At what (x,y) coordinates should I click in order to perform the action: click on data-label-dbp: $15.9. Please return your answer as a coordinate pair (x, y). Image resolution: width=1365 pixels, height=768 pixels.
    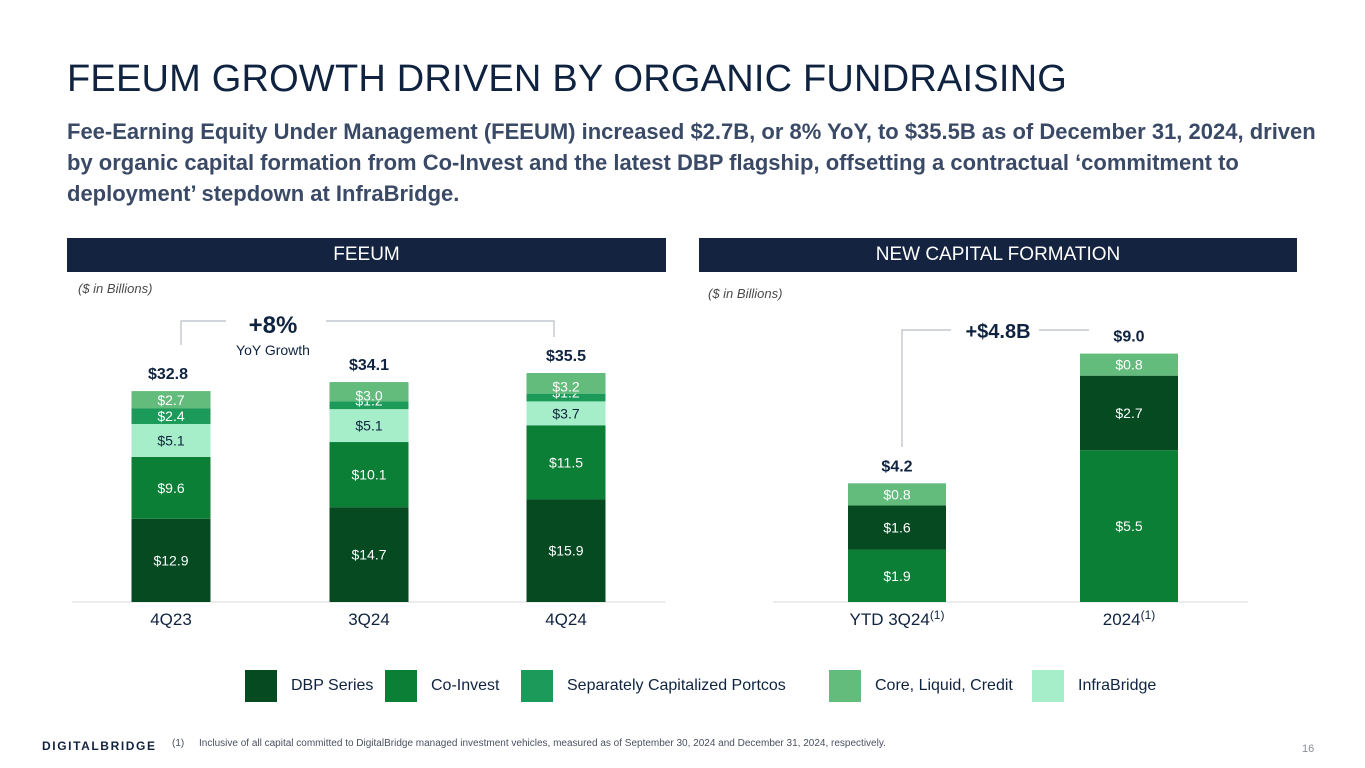
    Looking at the image, I should click on (565, 551).